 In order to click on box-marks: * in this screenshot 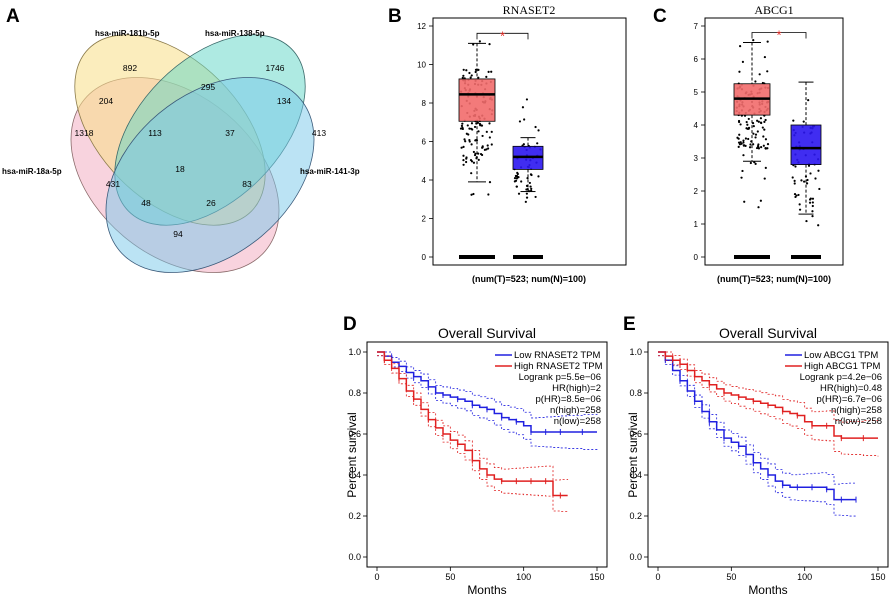, I will do `click(777, 143)`.